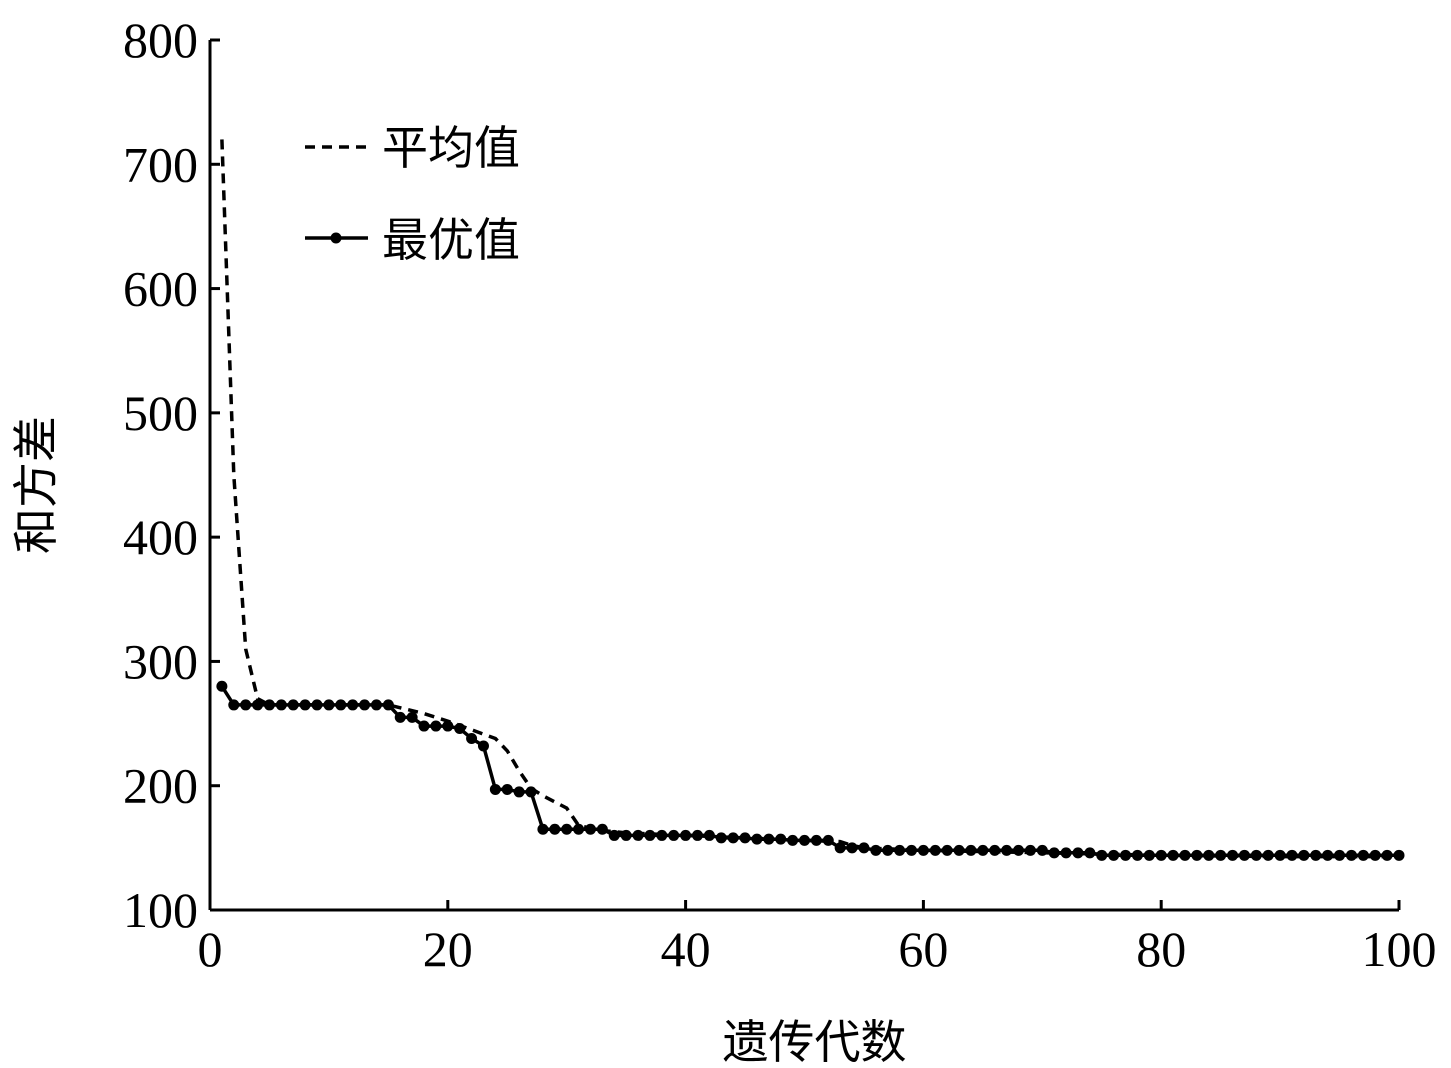  I want to click on y-tick-label: 400, so click(160, 537).